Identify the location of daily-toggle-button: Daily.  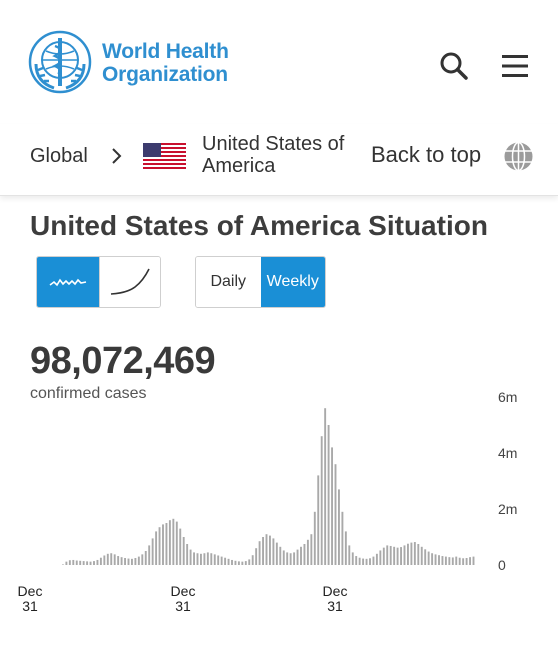
(228, 282).